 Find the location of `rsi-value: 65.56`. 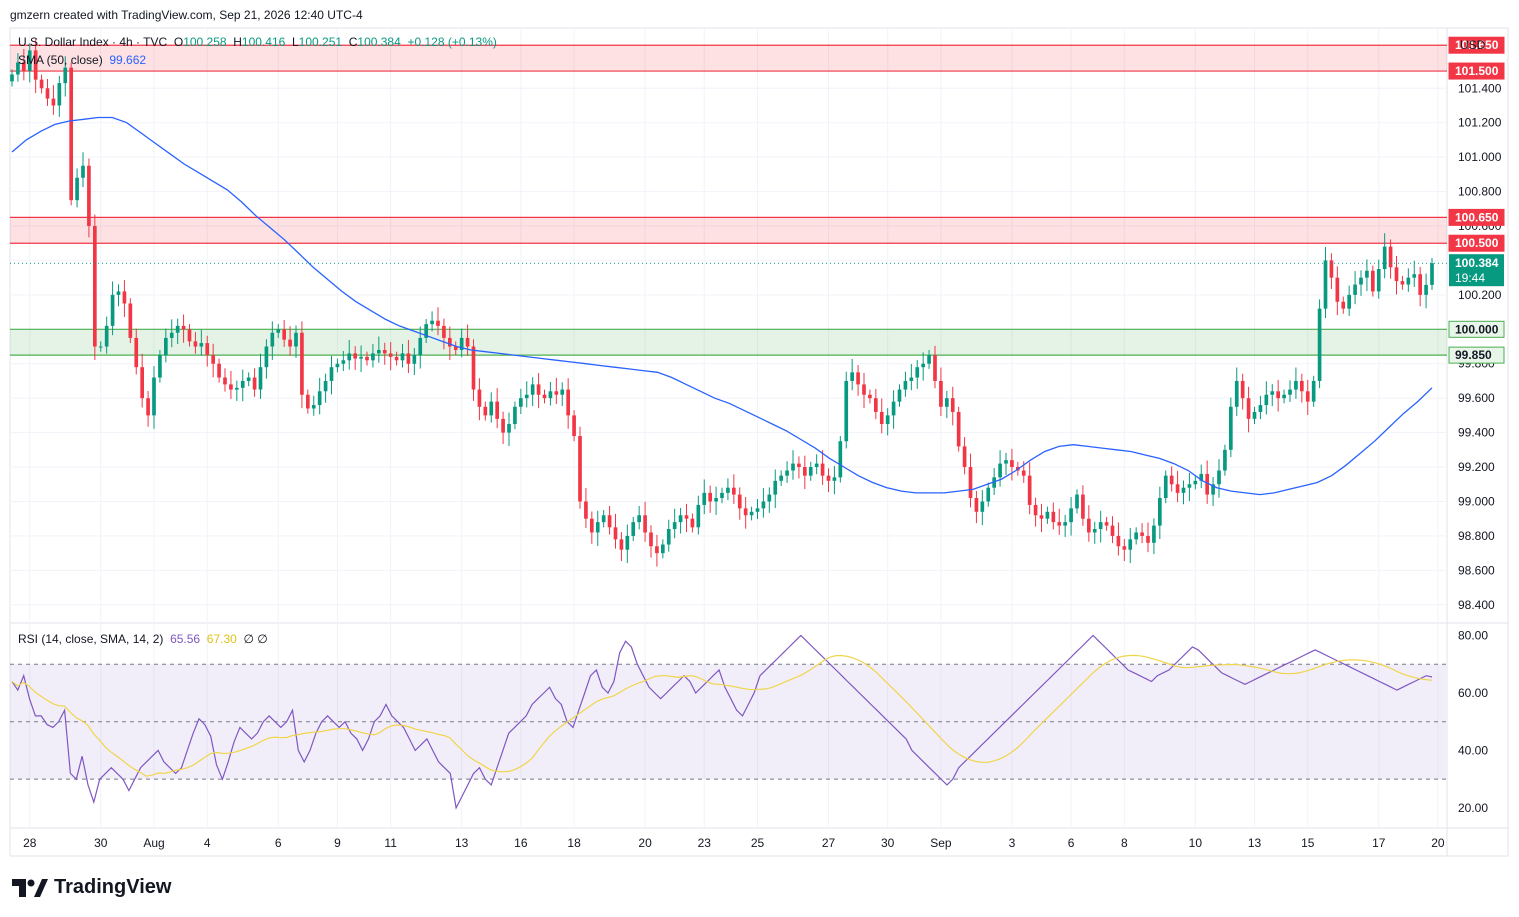

rsi-value: 65.56 is located at coordinates (185, 639).